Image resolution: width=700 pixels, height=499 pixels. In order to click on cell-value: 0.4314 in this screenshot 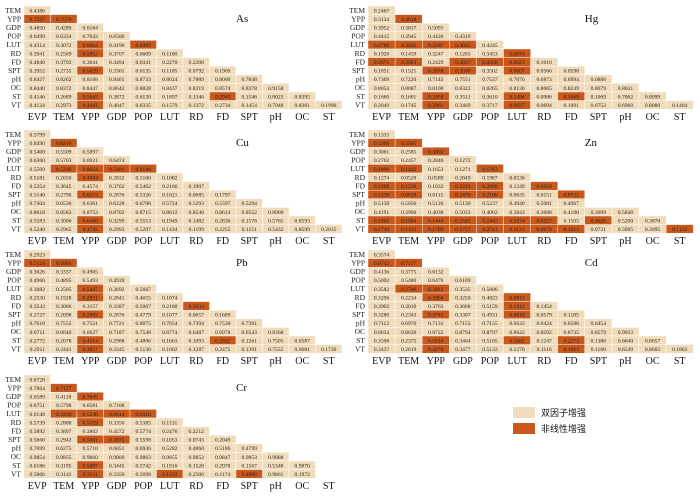, I will do `click(38, 46)`.